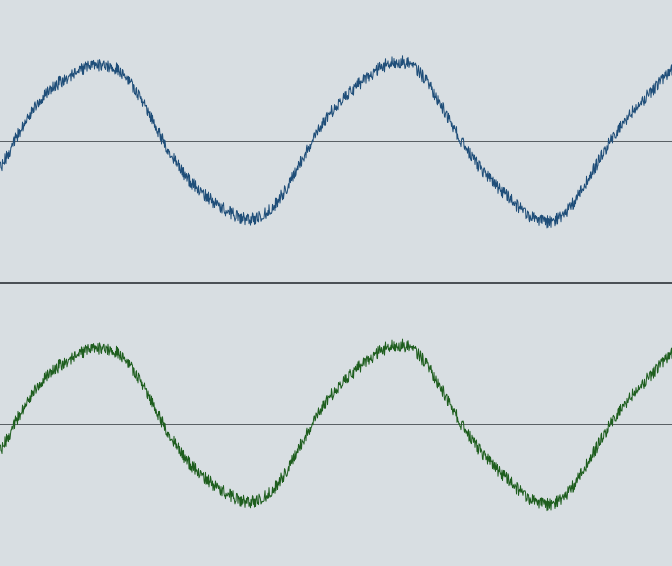 Image resolution: width=672 pixels, height=566 pixels. Describe the element at coordinates (336, 283) in the screenshot. I see `track-divider` at that location.